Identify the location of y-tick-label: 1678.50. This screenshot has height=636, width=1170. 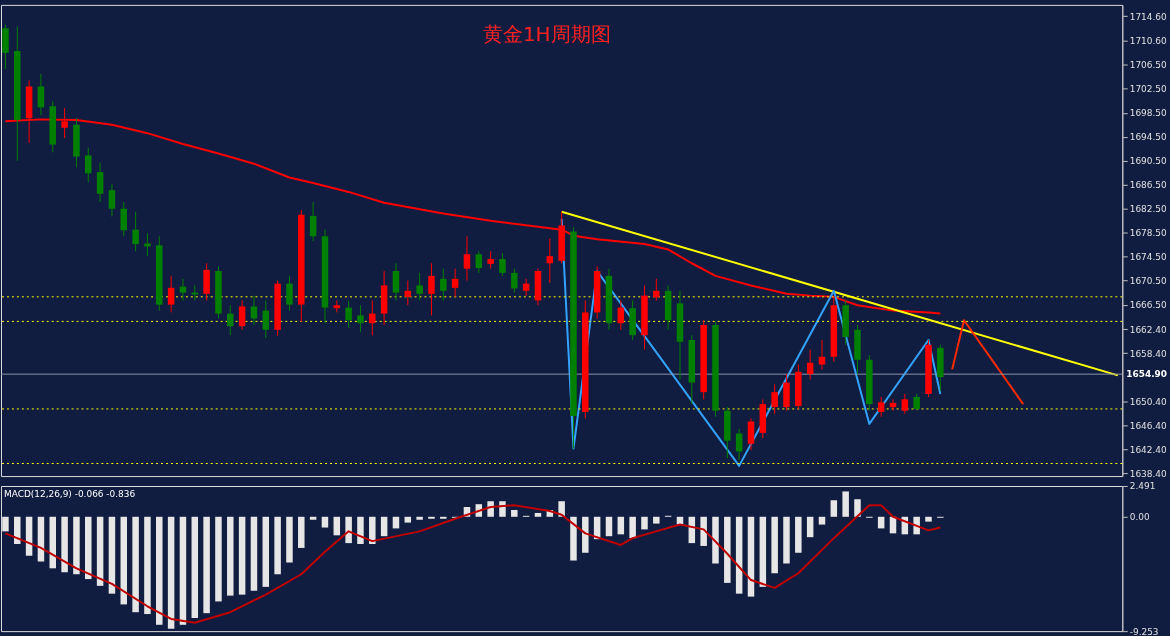
(1148, 233).